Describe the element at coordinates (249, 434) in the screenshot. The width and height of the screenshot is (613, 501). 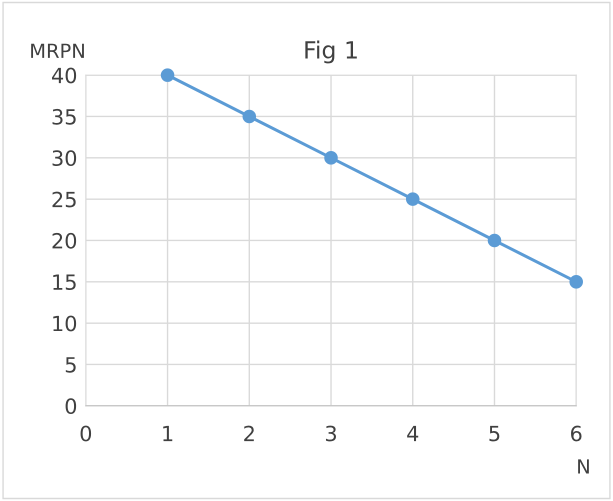
I see `x-tick-label: 2` at that location.